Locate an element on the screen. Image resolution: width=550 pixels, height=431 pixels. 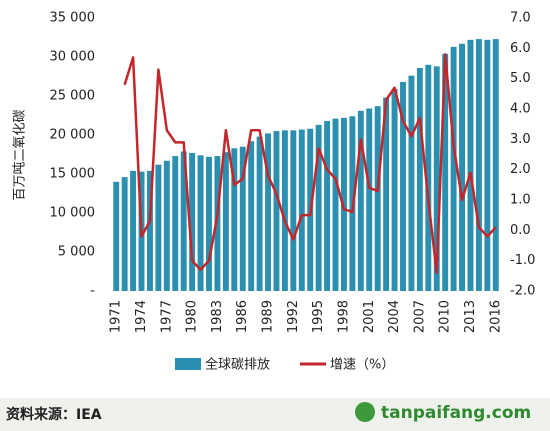
y-tick-label: 25 000 is located at coordinates (73, 96).